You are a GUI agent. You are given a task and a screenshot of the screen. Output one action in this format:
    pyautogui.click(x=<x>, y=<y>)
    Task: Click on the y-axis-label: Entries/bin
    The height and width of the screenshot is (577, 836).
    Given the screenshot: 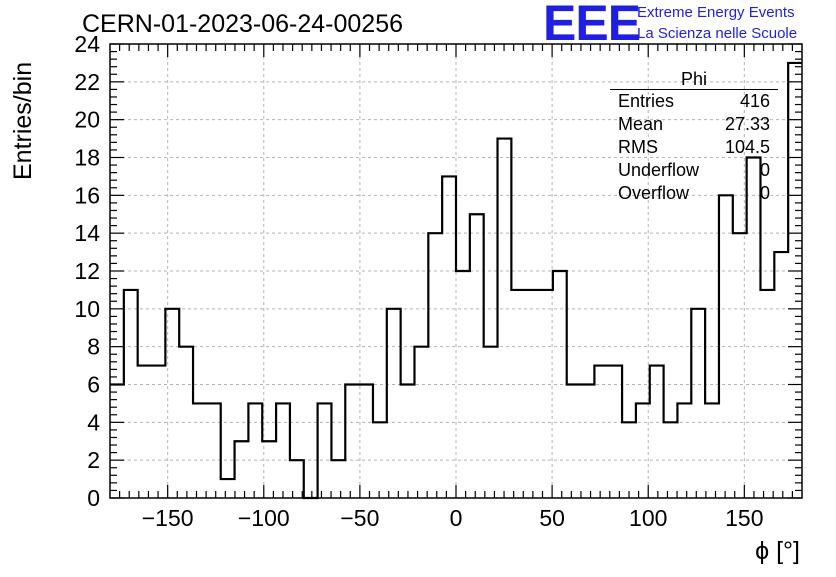 What is the action you would take?
    pyautogui.click(x=23, y=121)
    